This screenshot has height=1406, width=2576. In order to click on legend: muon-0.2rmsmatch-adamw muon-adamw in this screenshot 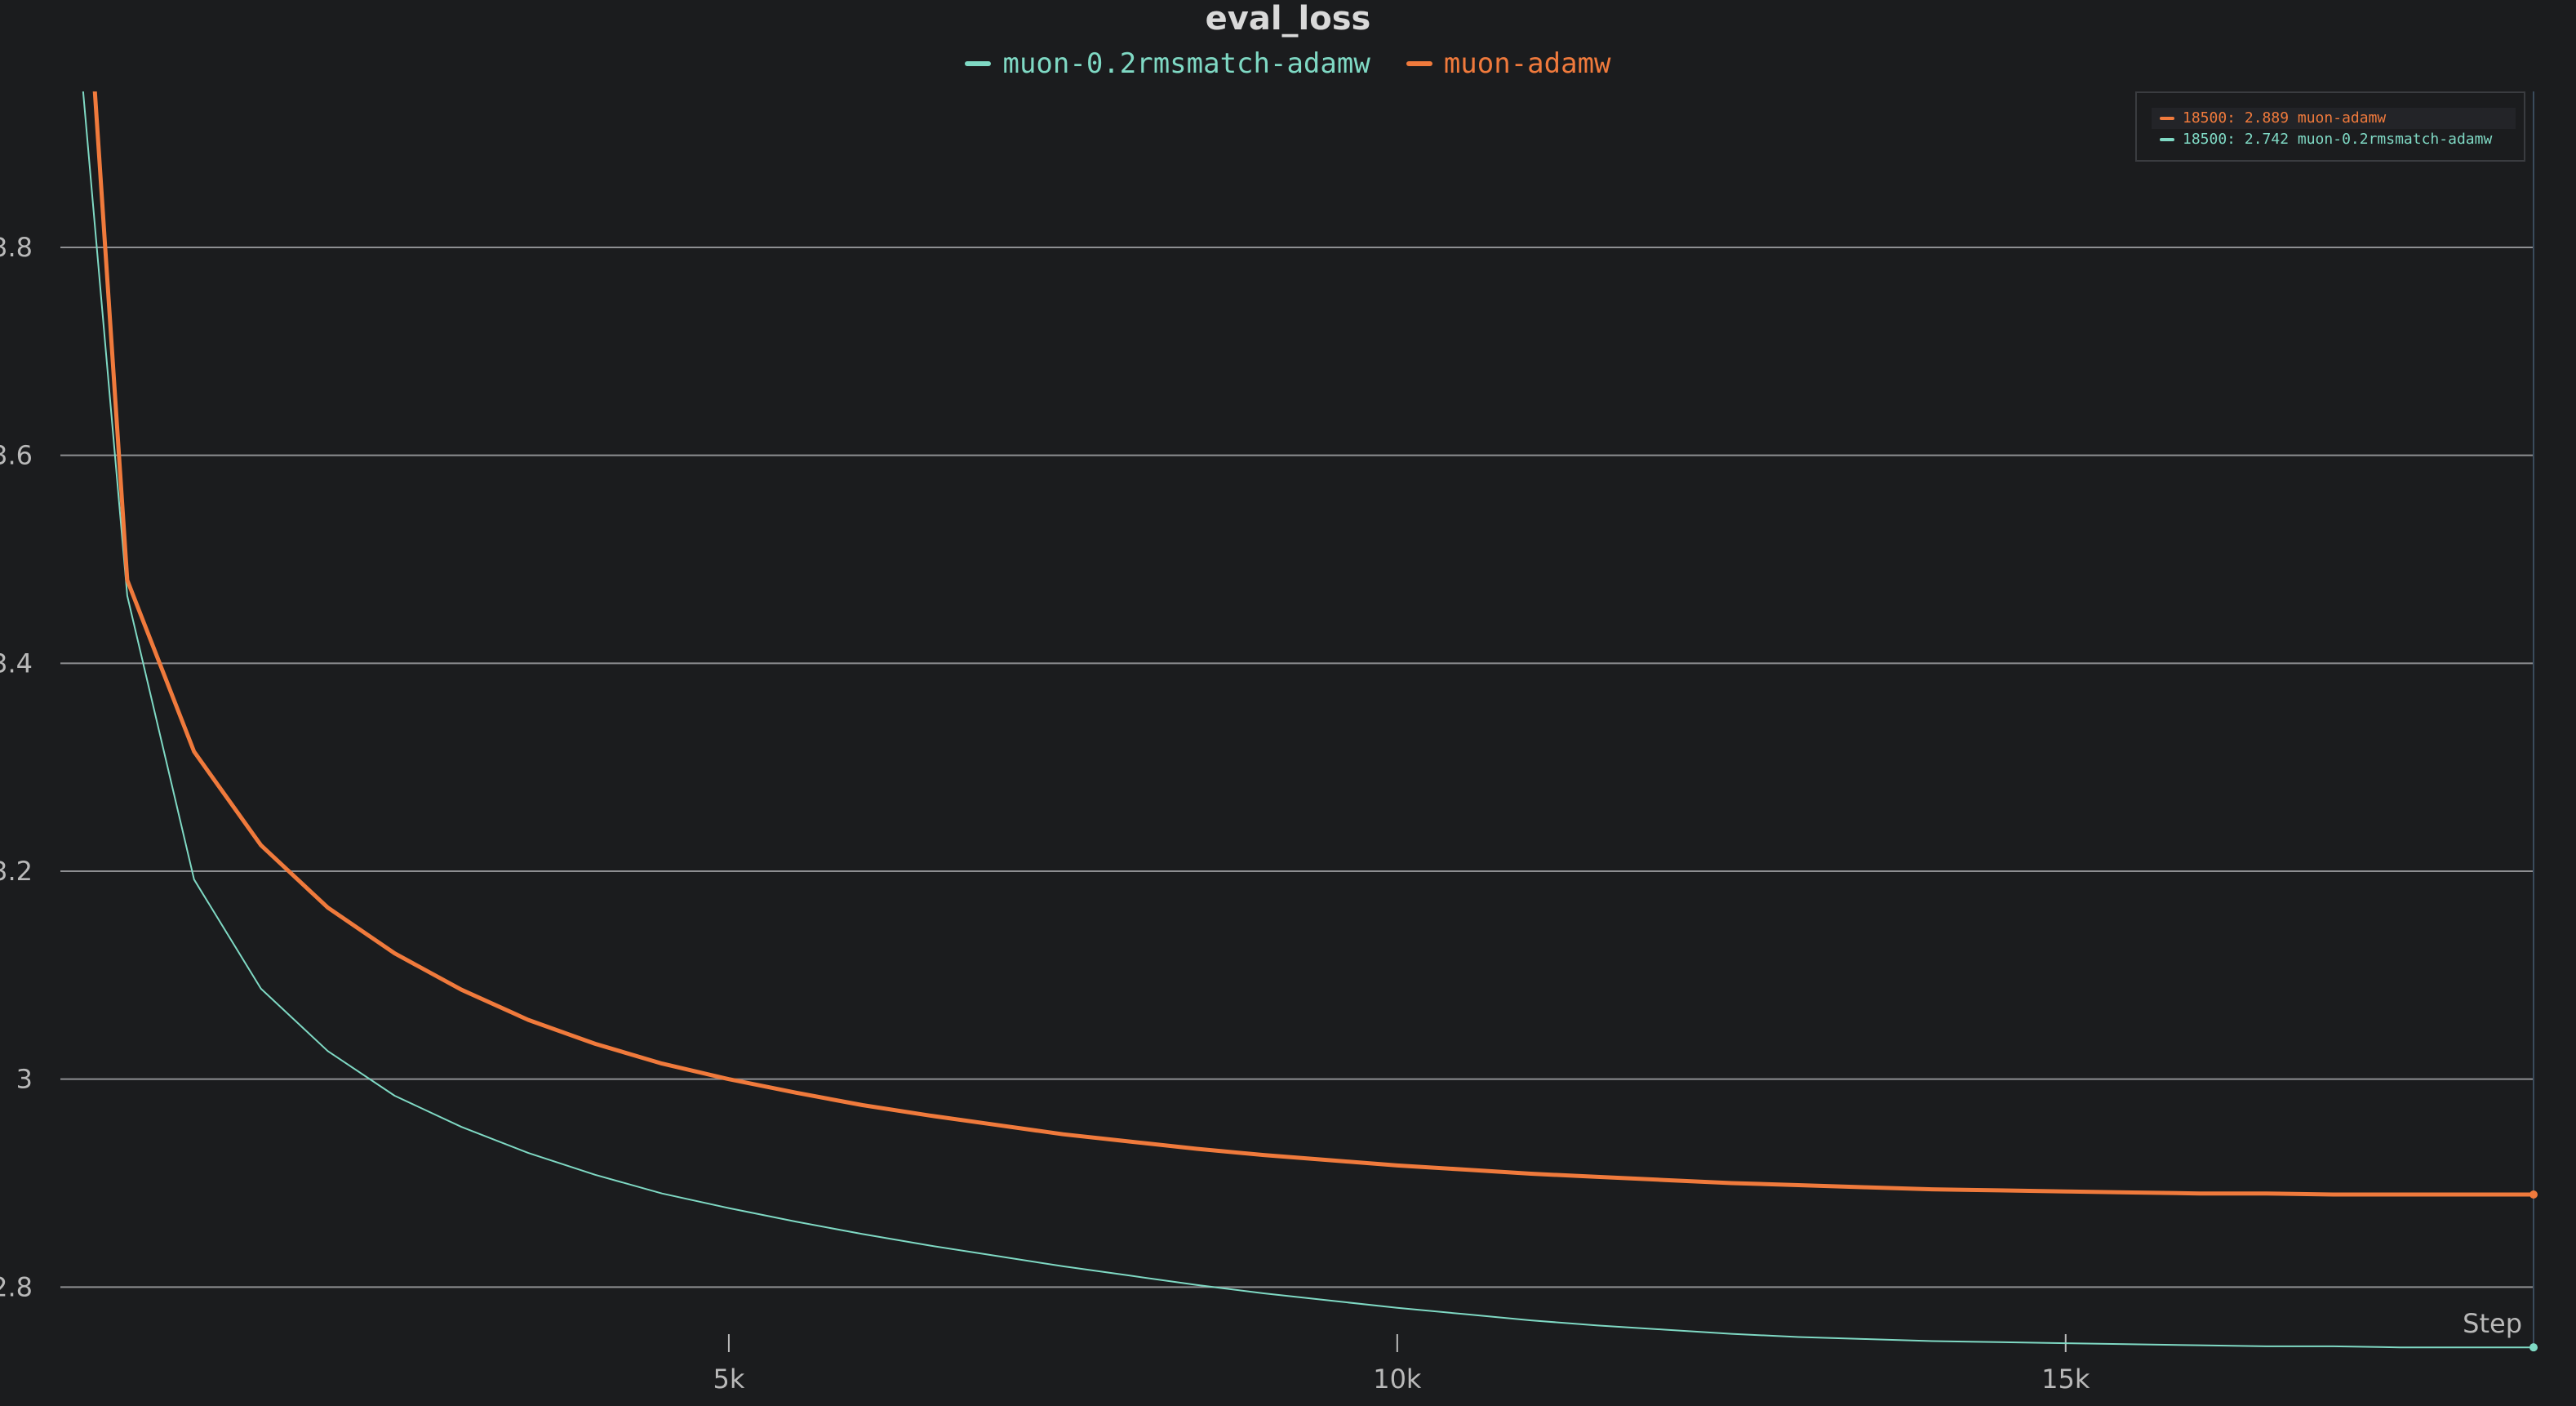, I will do `click(1288, 63)`.